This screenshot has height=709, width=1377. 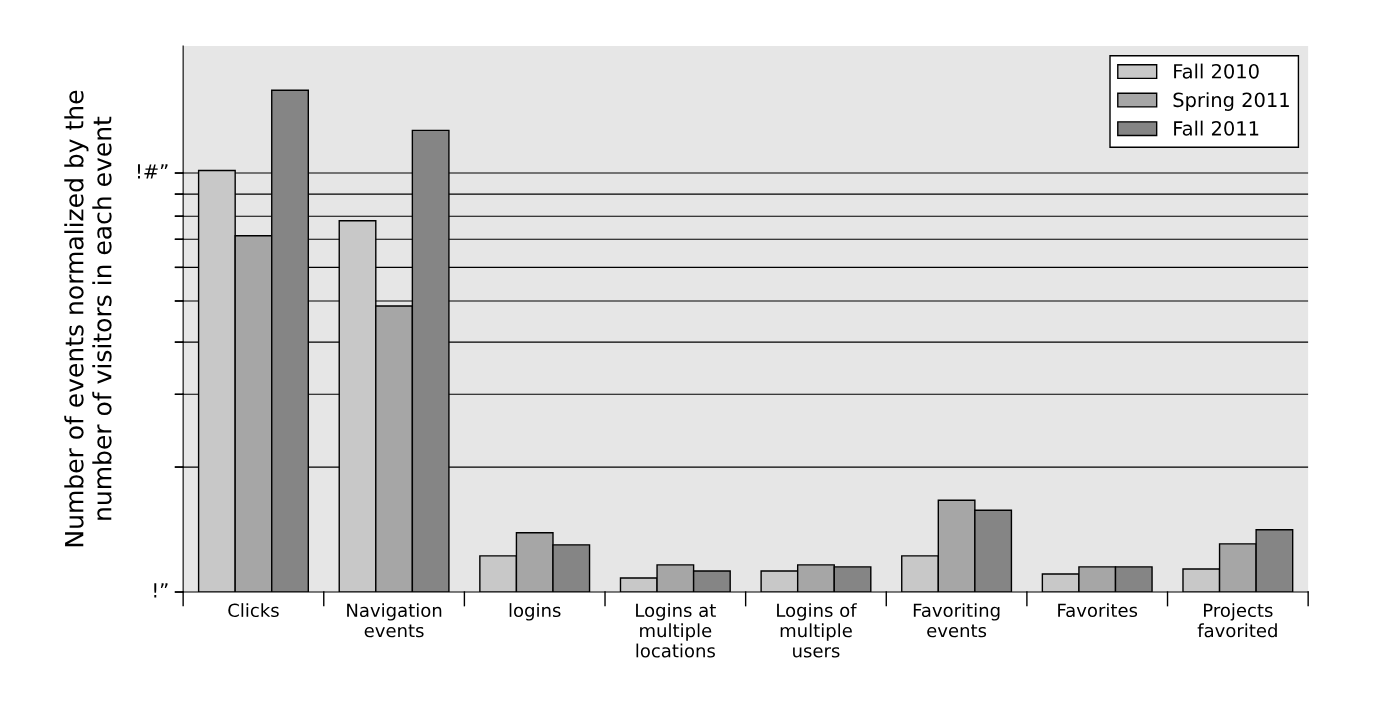 What do you see at coordinates (161, 590) in the screenshot?
I see `ref-line-label: !”` at bounding box center [161, 590].